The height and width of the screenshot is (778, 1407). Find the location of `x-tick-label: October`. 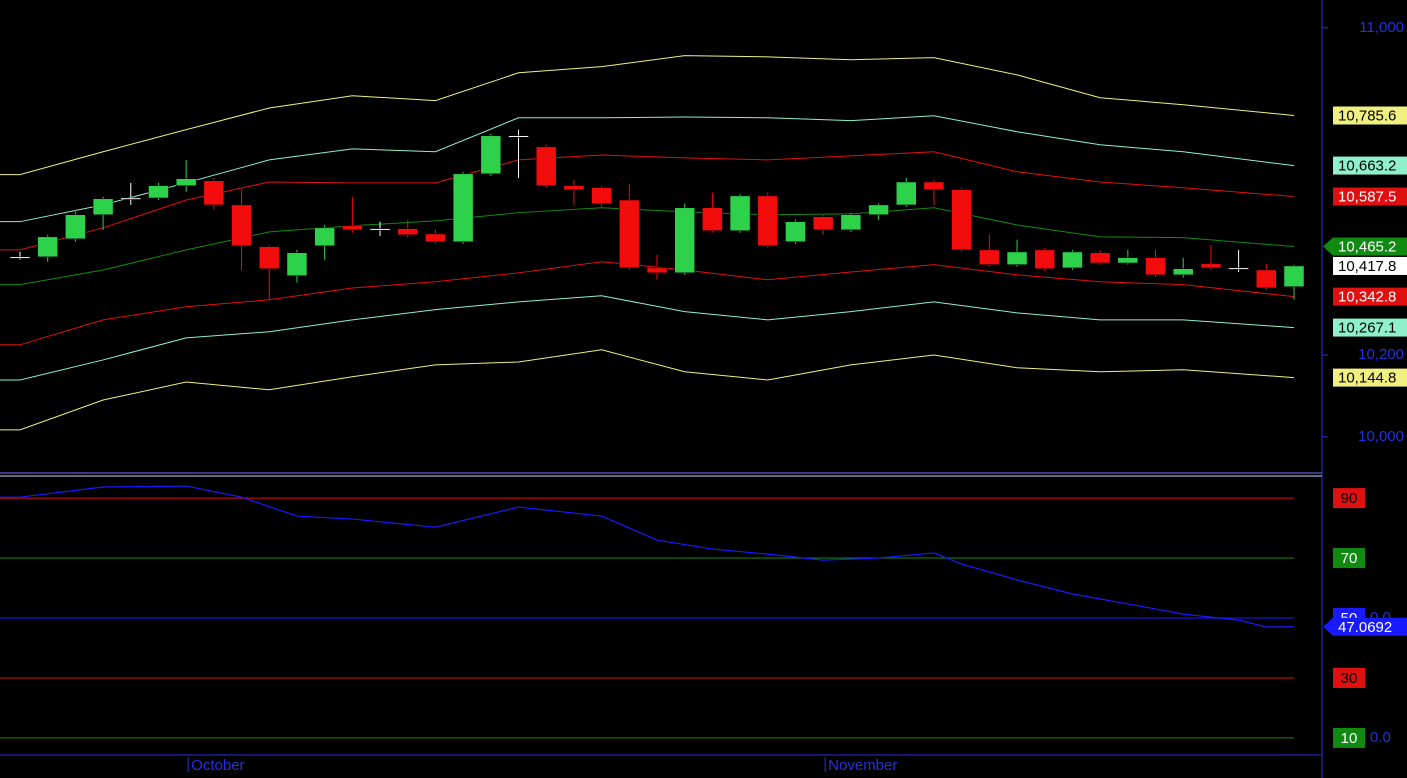

x-tick-label: October is located at coordinates (217, 765).